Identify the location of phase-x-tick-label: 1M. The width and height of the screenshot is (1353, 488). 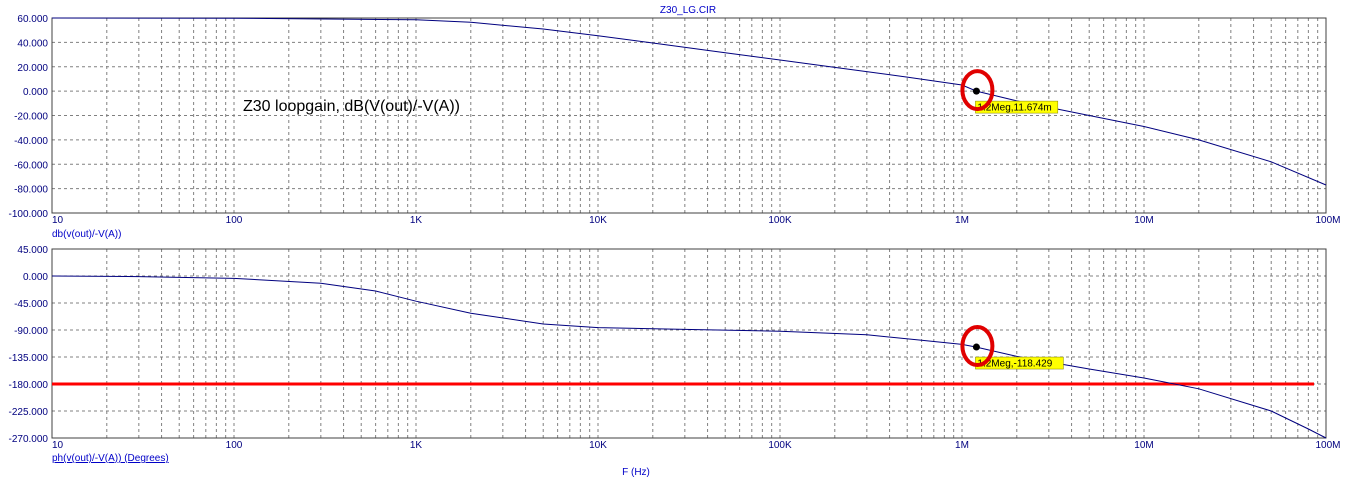
(962, 445).